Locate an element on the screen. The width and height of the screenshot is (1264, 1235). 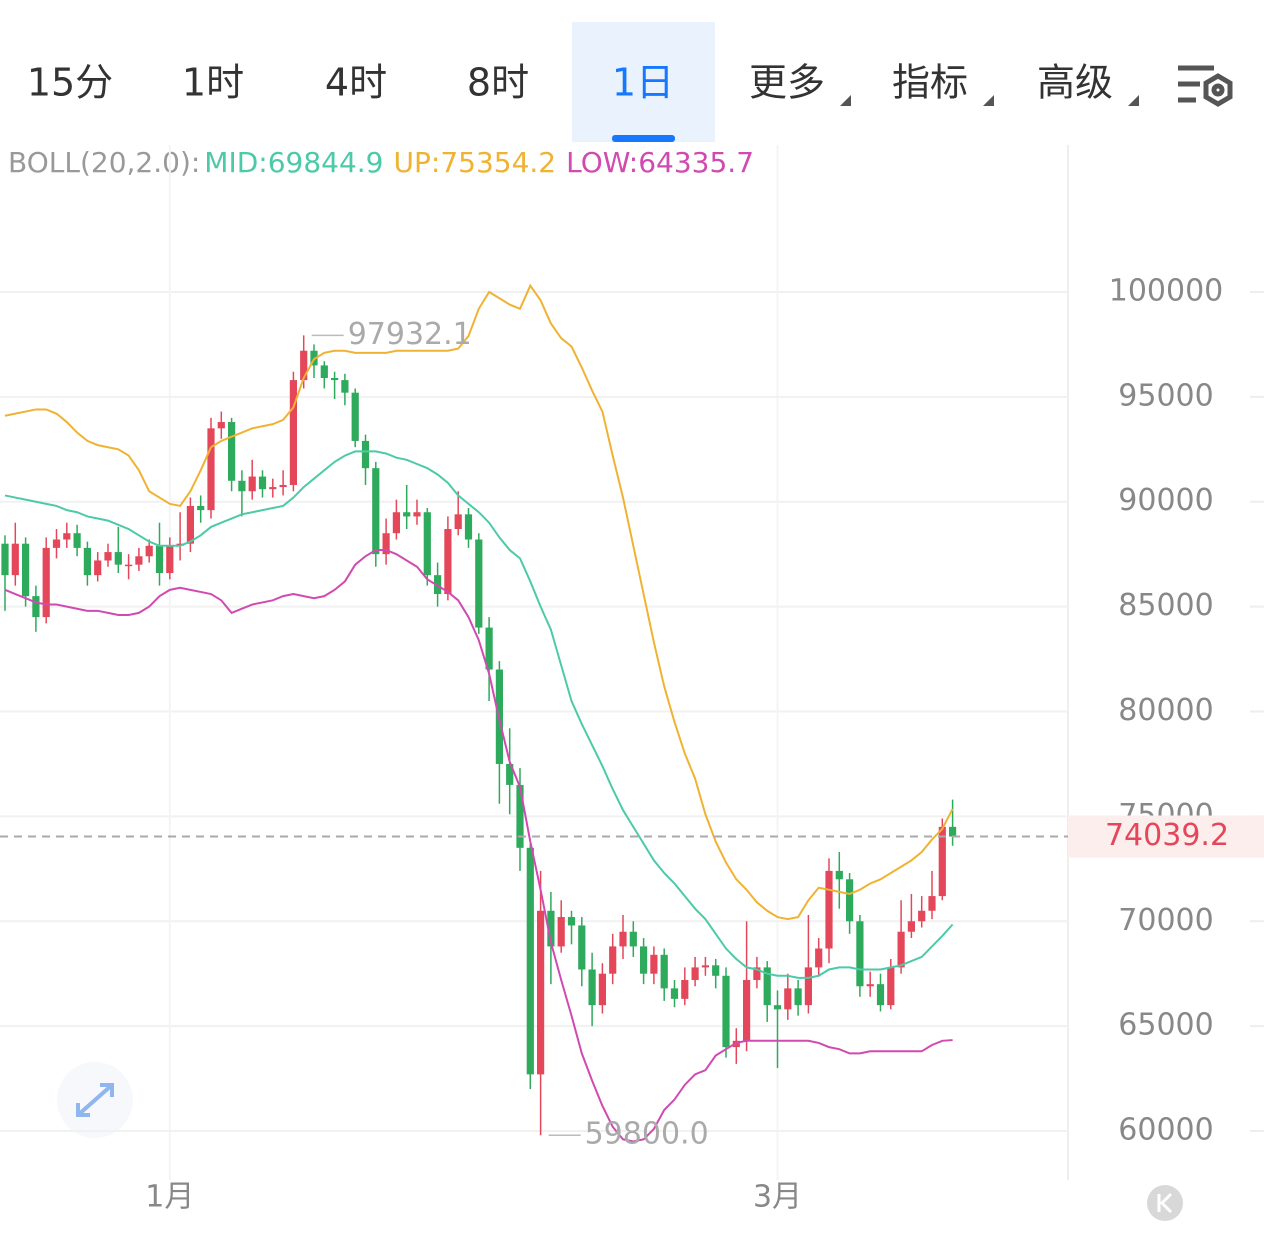
scroll-end-button is located at coordinates (1165, 1203).